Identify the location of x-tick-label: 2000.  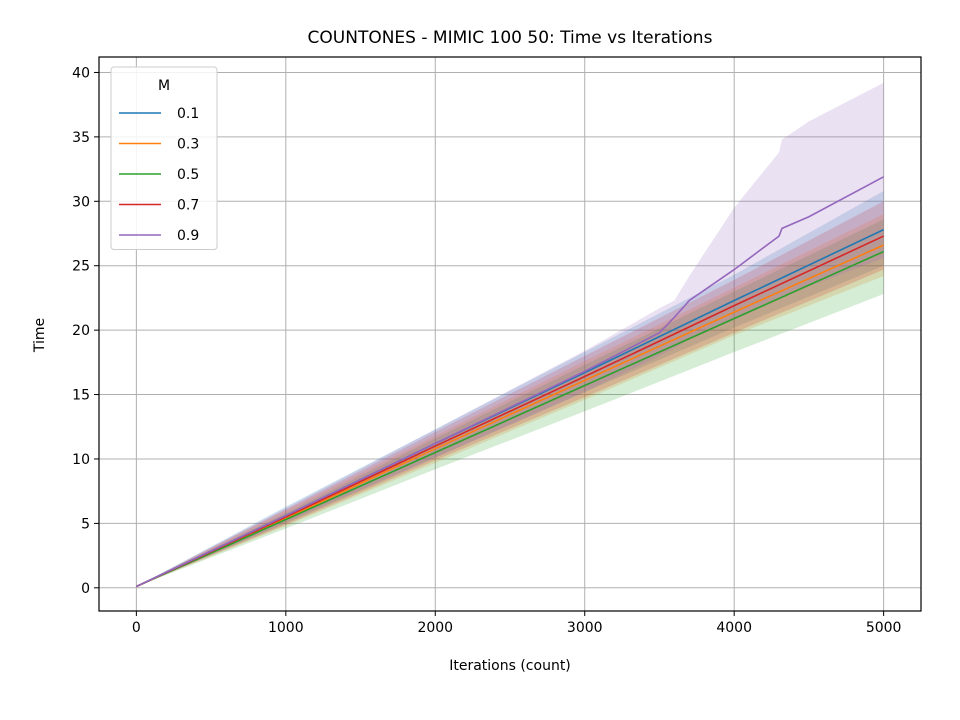
(435, 628).